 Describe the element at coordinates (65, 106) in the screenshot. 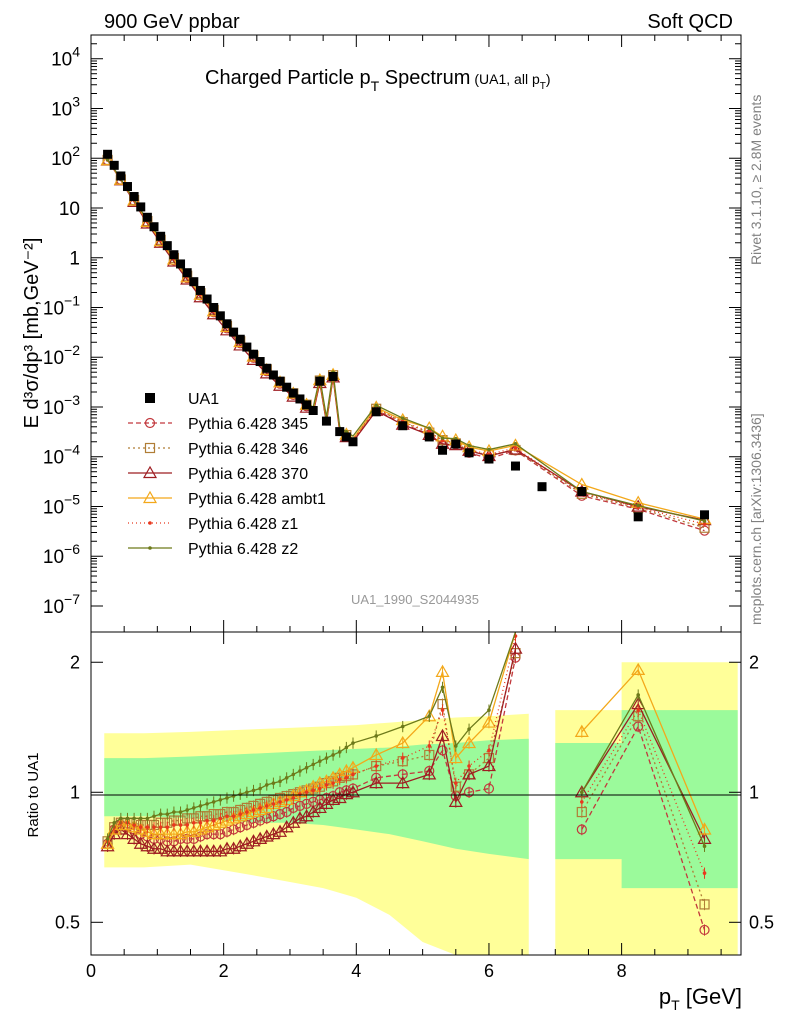

I see `y-tick-label-1: 10³` at that location.